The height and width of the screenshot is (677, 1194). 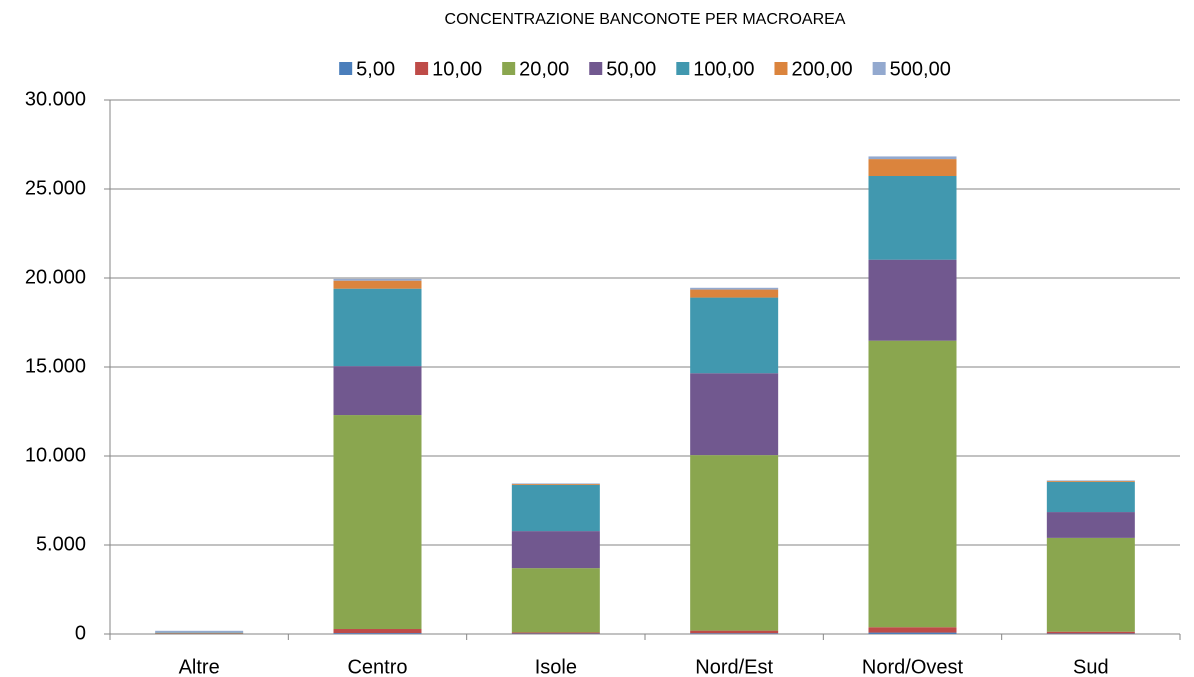 I want to click on y-tick-label: 10.000, so click(x=55, y=455).